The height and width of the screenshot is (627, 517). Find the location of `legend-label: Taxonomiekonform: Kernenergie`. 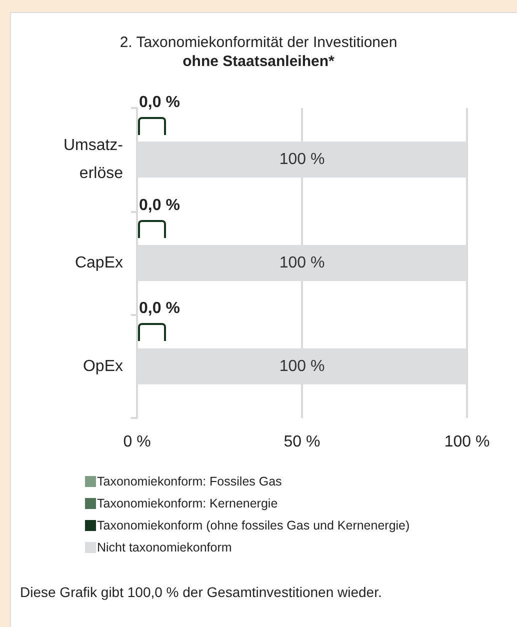

legend-label: Taxonomiekonform: Kernenergie is located at coordinates (187, 503).